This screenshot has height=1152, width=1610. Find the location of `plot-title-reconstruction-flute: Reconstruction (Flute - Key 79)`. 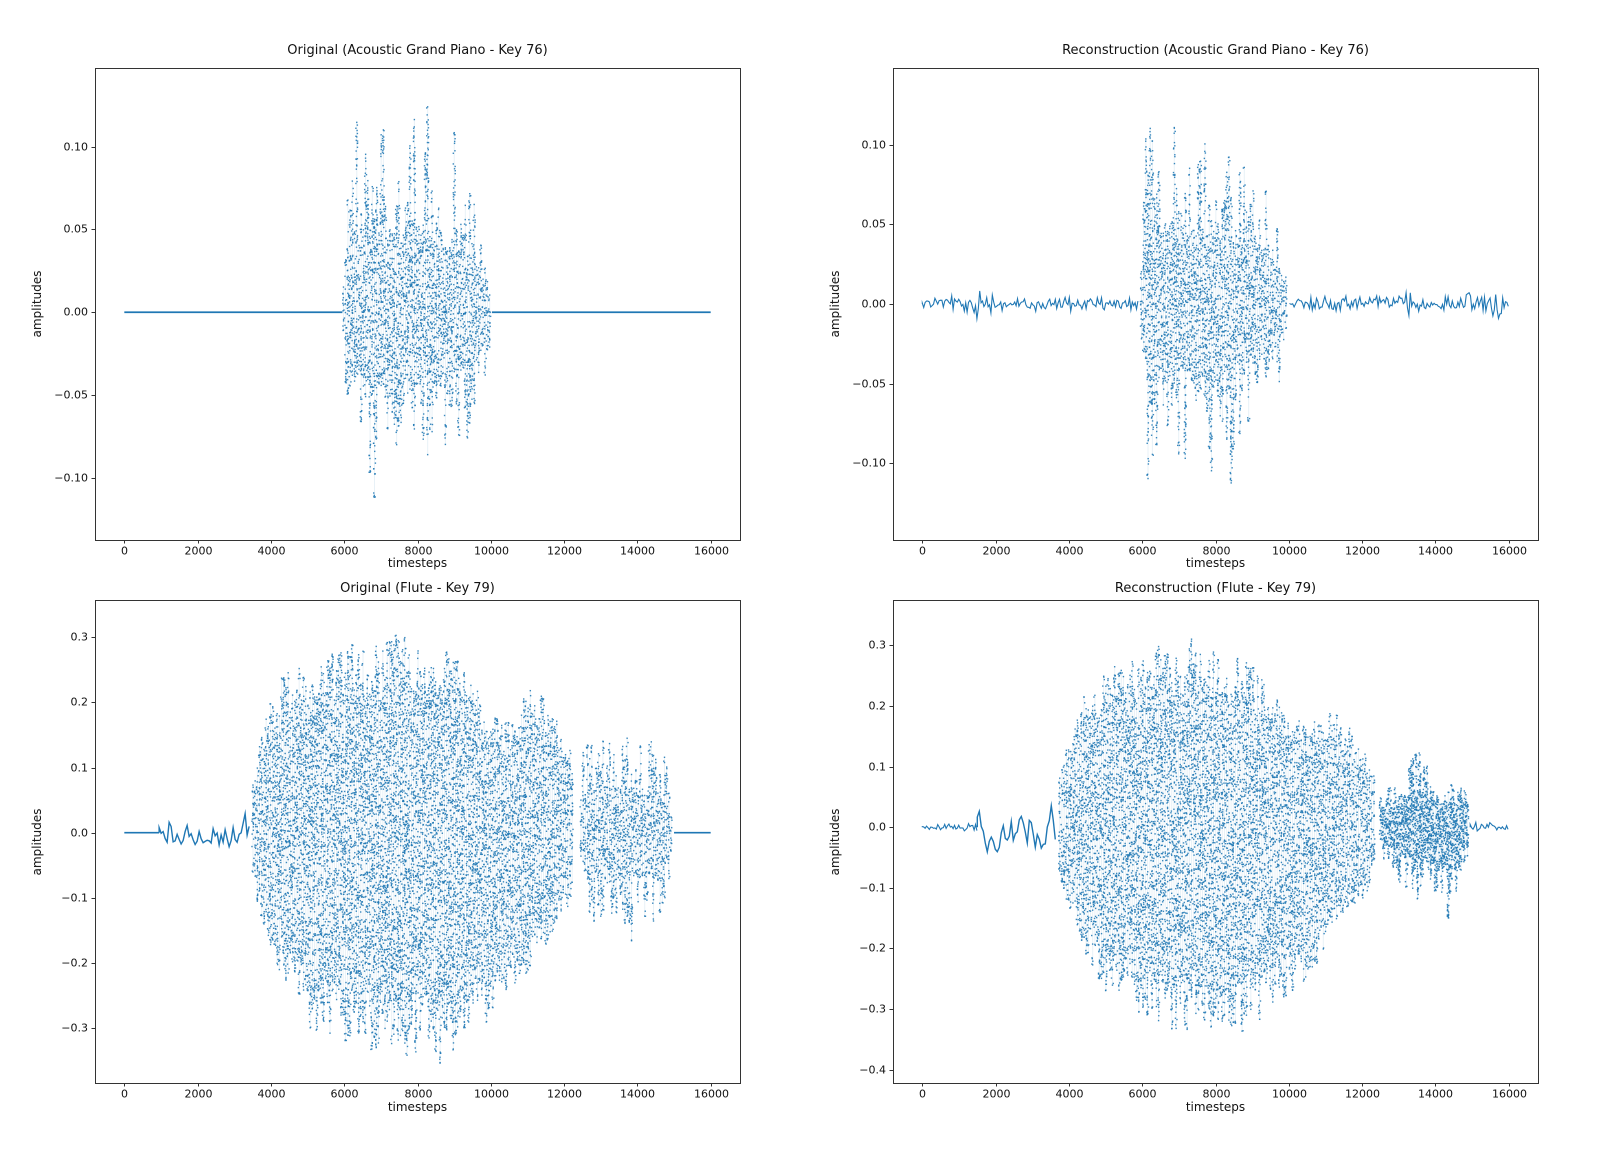

plot-title-reconstruction-flute: Reconstruction (Flute - Key 79) is located at coordinates (1215, 588).